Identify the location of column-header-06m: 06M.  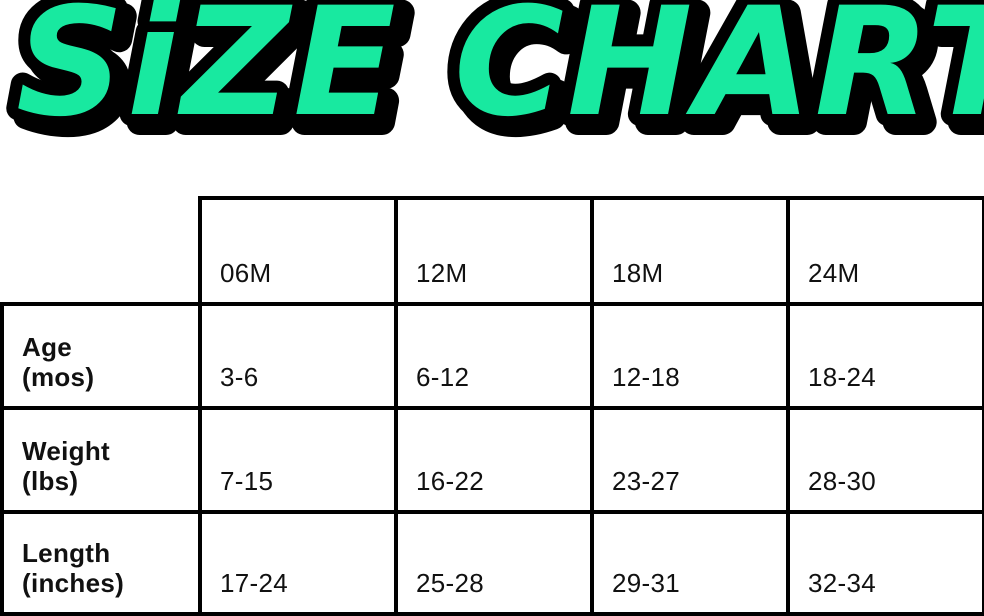
(298, 251).